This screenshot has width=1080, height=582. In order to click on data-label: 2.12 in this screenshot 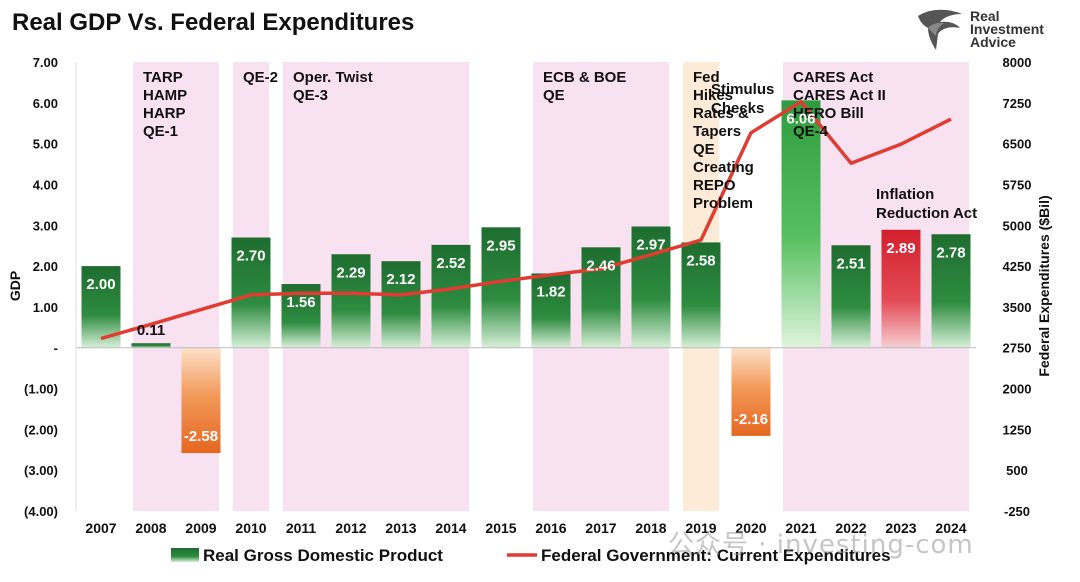, I will do `click(400, 279)`.